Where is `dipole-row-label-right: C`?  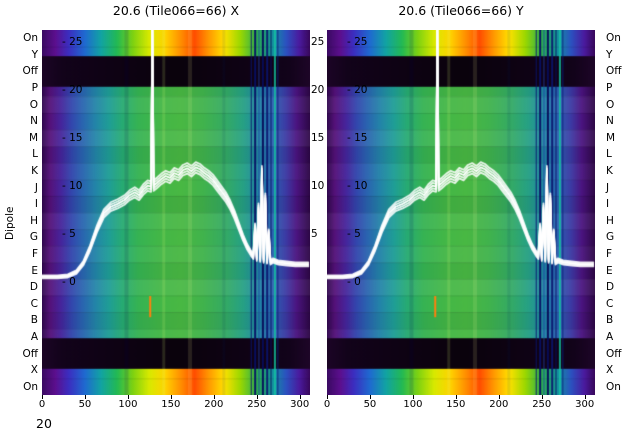 dipole-row-label-right: C is located at coordinates (610, 303).